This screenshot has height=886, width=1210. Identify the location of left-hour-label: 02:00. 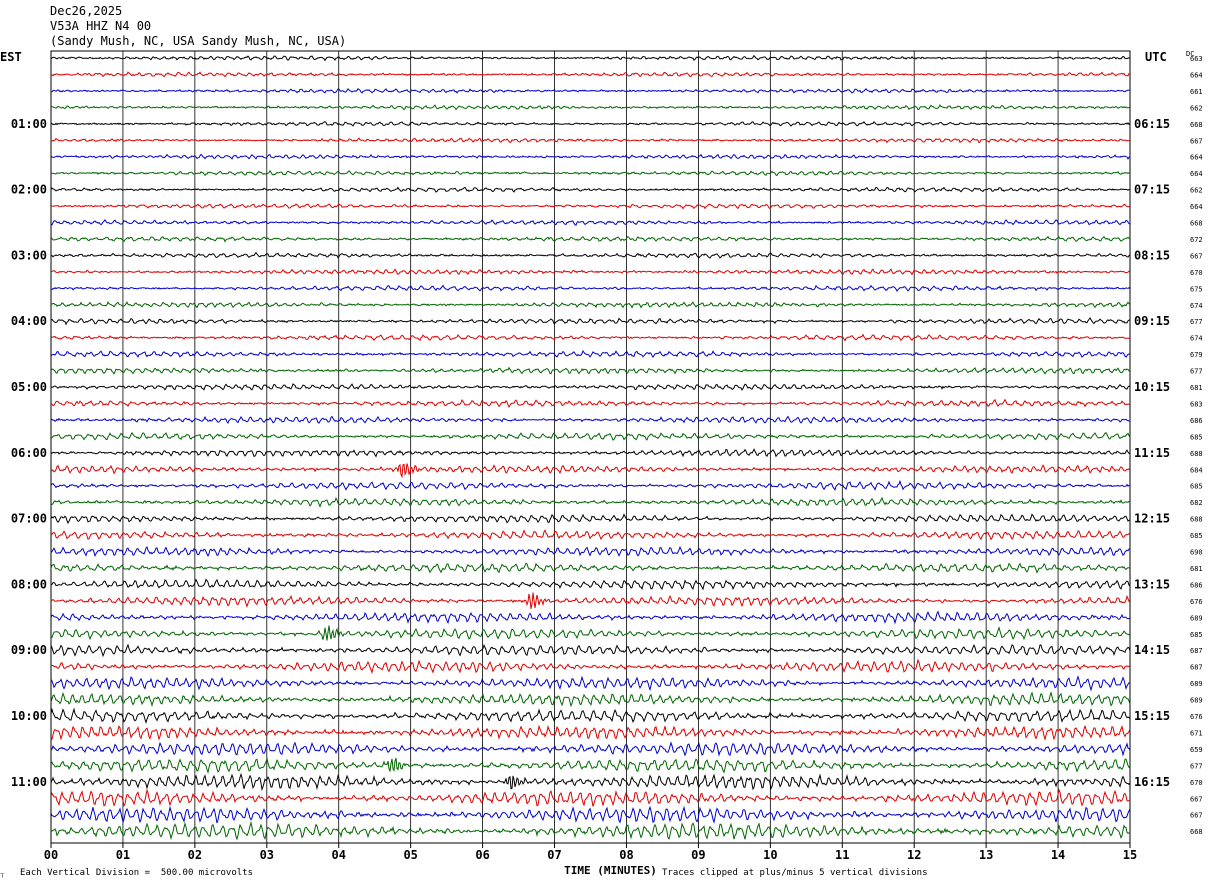
(29, 190).